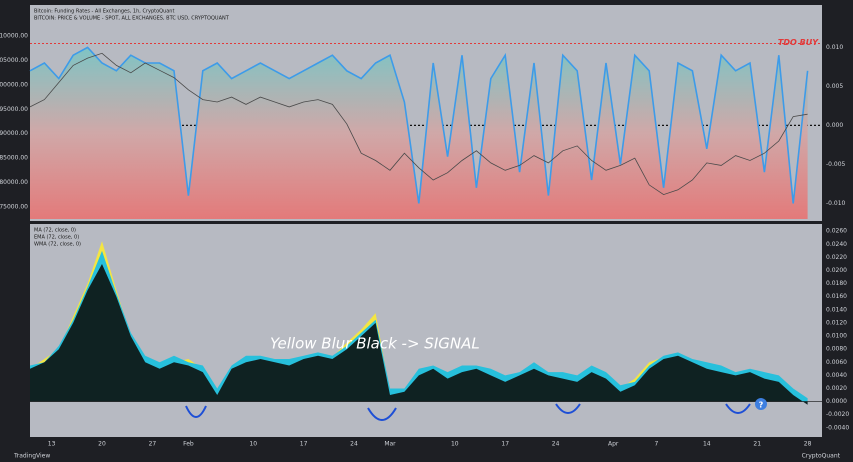  What do you see at coordinates (836, 401) in the screenshot?
I see `y-tick-label: 0.0000` at bounding box center [836, 401].